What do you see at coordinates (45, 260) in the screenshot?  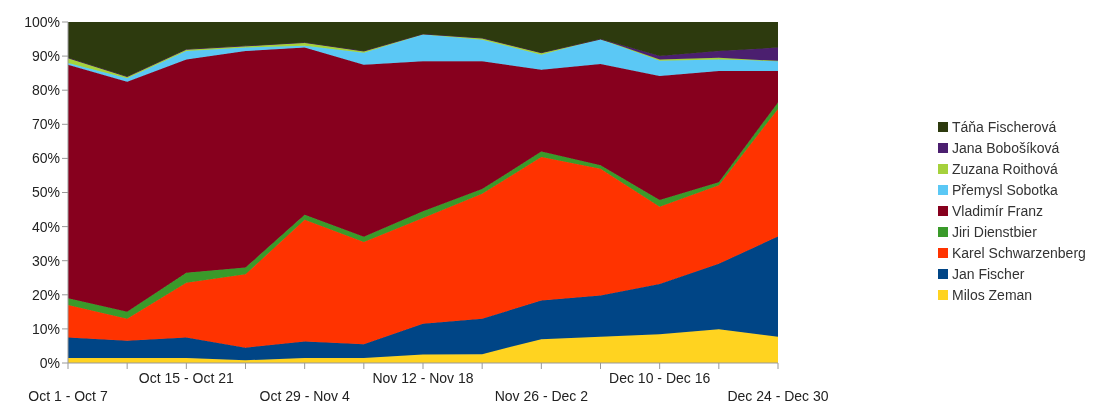 I see `y-tick-label: 30%` at bounding box center [45, 260].